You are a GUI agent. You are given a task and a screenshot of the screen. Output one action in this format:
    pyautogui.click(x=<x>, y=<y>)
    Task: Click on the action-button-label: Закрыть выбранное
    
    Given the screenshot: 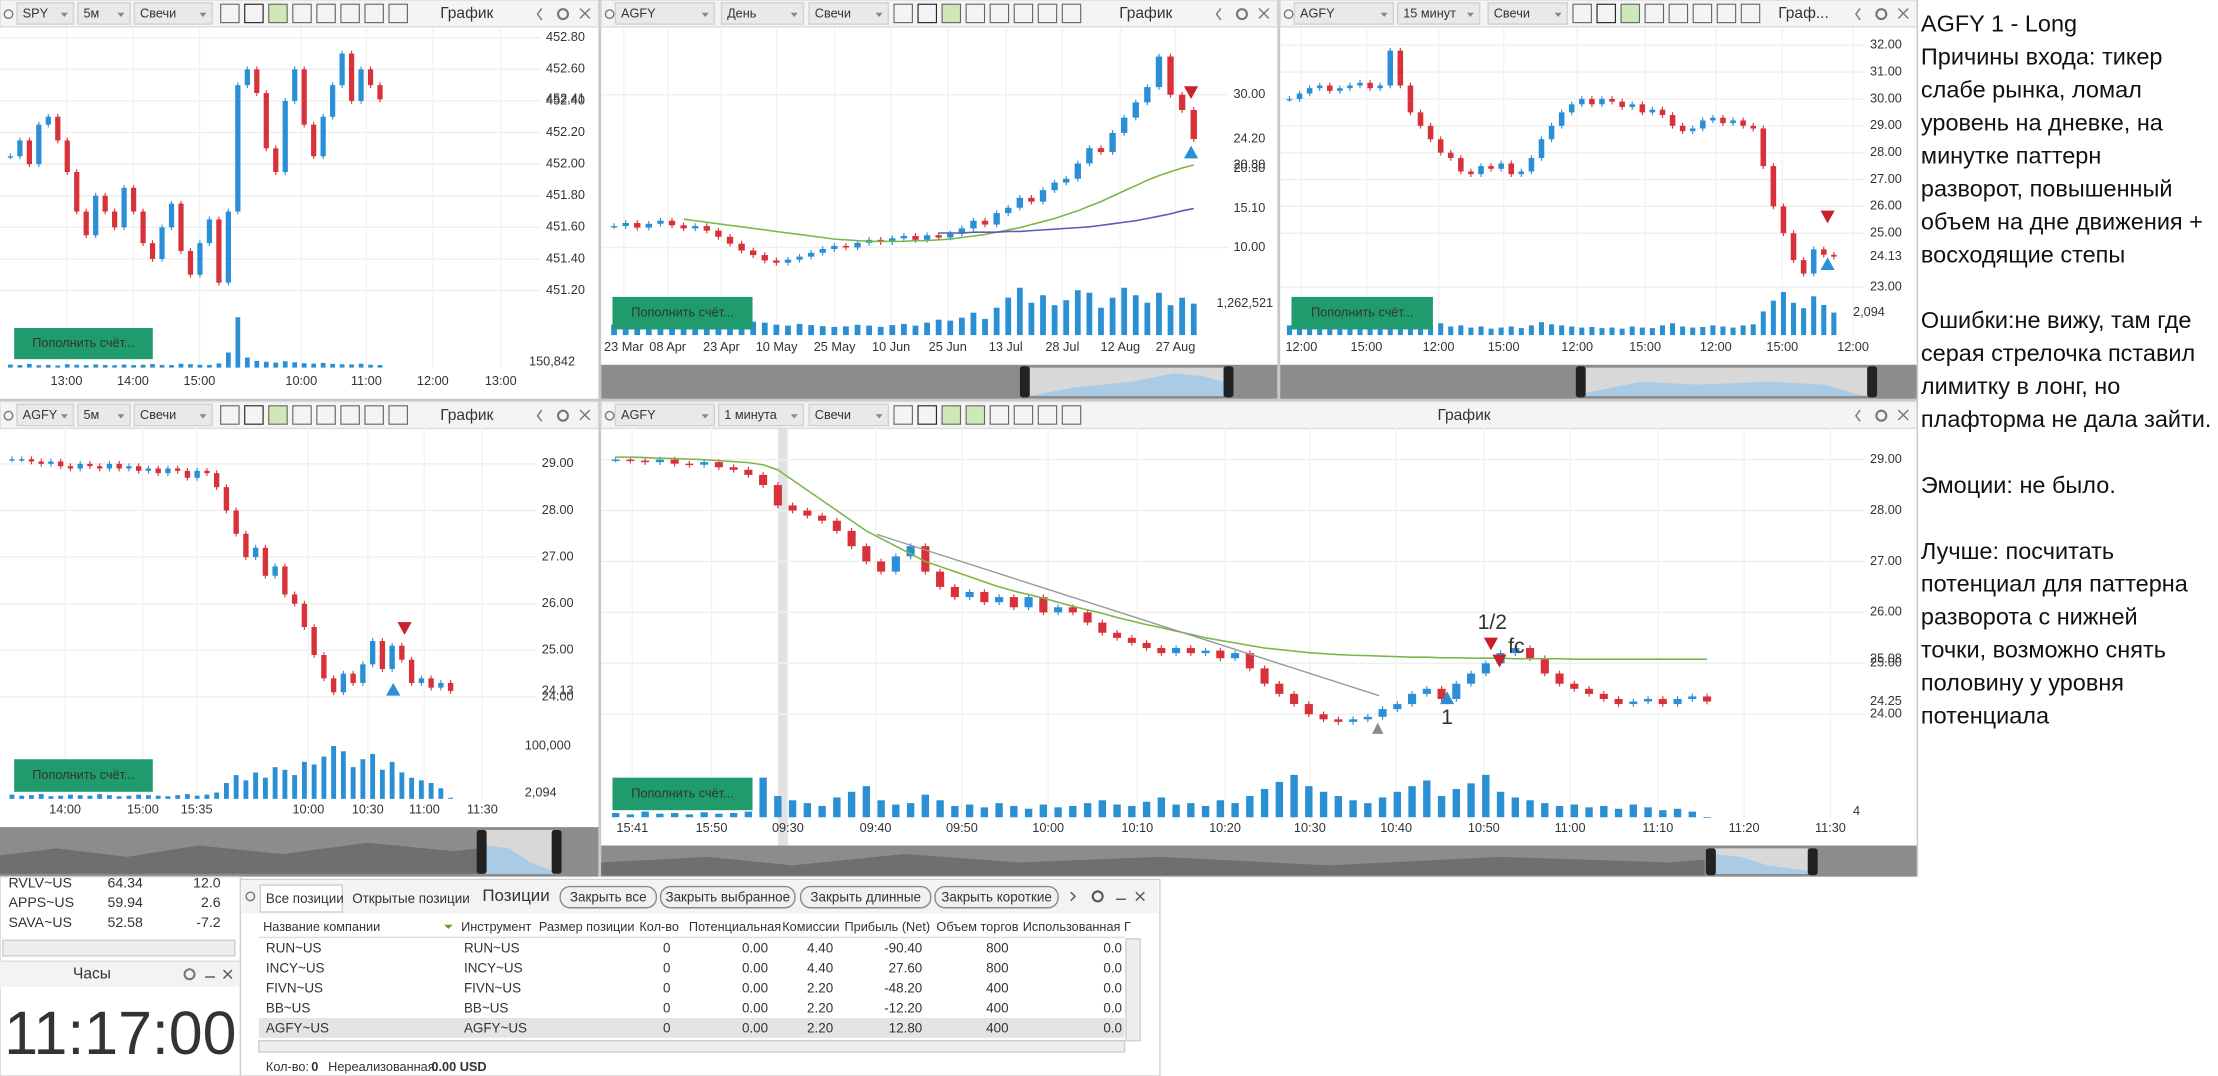 What is the action you would take?
    pyautogui.click(x=727, y=896)
    